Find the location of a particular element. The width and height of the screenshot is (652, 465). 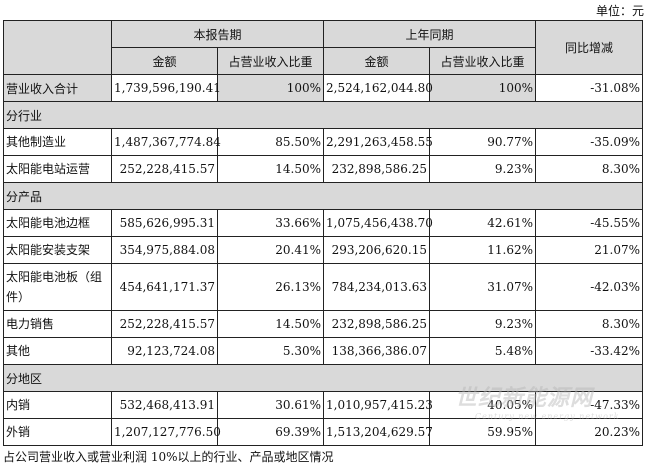

cur-amount: 532,468,413.91 is located at coordinates (164, 405).